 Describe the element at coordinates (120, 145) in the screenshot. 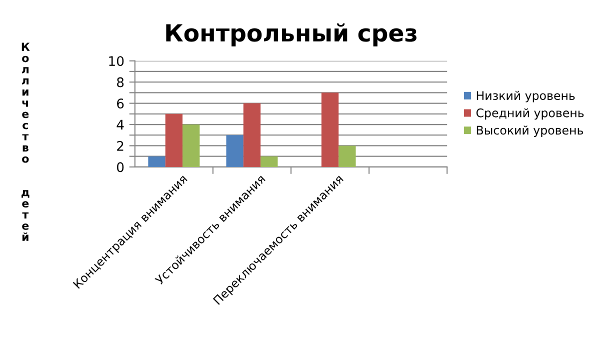

I see `y-tick-label: 2` at that location.